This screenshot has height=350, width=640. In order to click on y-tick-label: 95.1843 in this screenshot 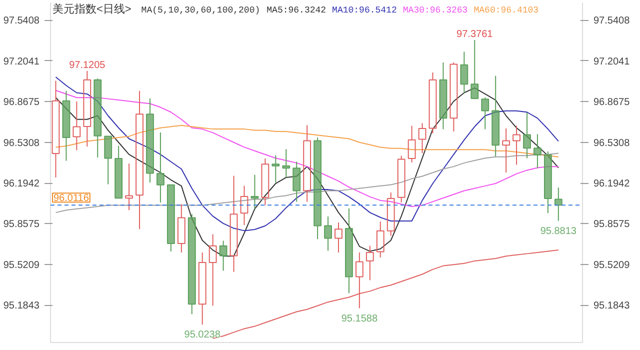, I will do `click(21, 306)`.